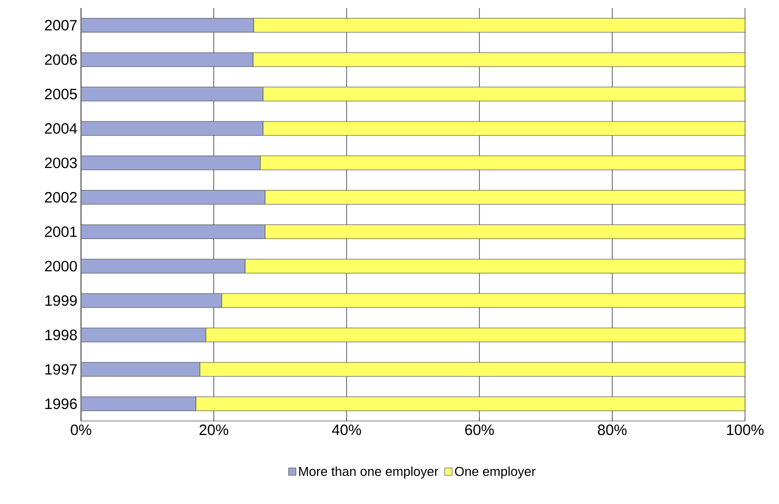 This screenshot has height=504, width=779. I want to click on y-tick-label: 2007, so click(60, 25).